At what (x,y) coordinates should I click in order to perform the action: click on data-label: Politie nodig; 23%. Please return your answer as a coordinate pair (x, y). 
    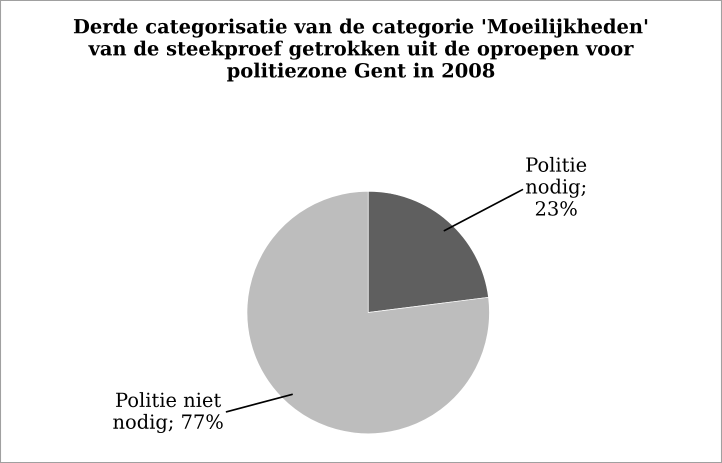
    Looking at the image, I should click on (556, 186).